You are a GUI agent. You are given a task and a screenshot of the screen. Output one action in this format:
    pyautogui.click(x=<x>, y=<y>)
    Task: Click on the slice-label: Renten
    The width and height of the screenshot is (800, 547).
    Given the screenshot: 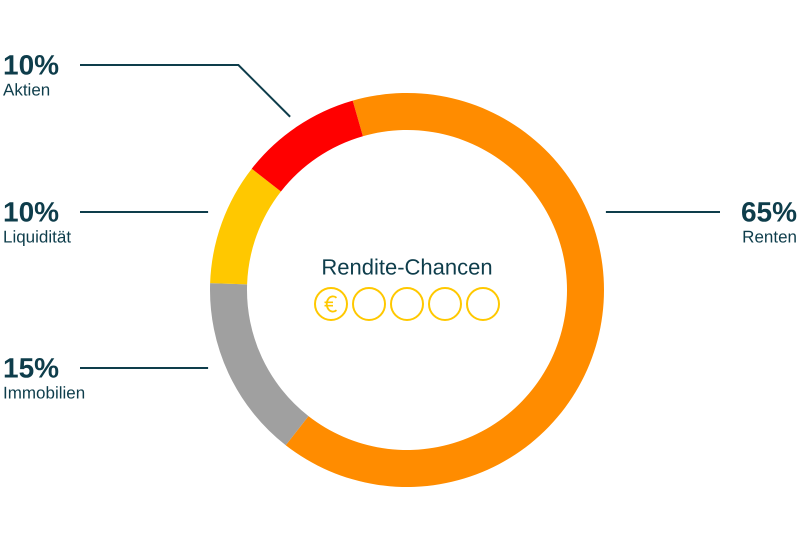 What is the action you would take?
    pyautogui.click(x=769, y=237)
    